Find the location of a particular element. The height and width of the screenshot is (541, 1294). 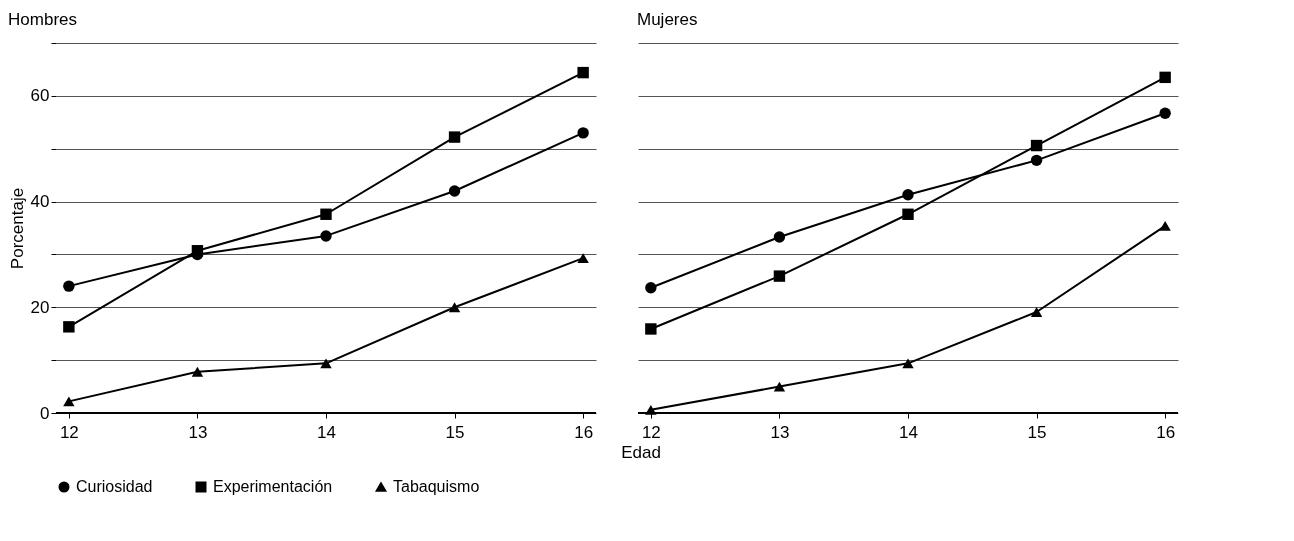

chart-title: Hombres is located at coordinates (43, 19).